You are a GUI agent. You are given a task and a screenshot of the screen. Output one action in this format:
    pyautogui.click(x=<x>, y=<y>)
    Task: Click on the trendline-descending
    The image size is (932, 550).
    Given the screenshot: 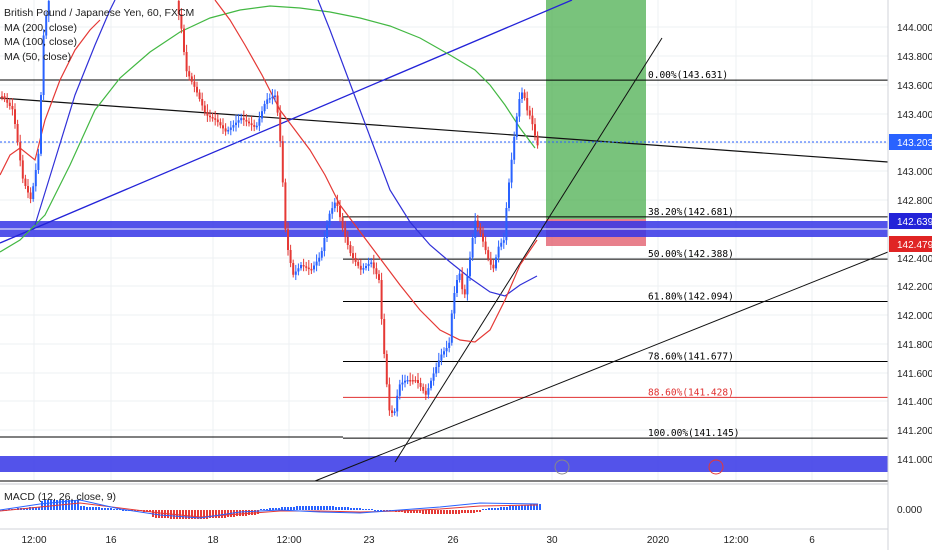 What is the action you would take?
    pyautogui.click(x=444, y=130)
    